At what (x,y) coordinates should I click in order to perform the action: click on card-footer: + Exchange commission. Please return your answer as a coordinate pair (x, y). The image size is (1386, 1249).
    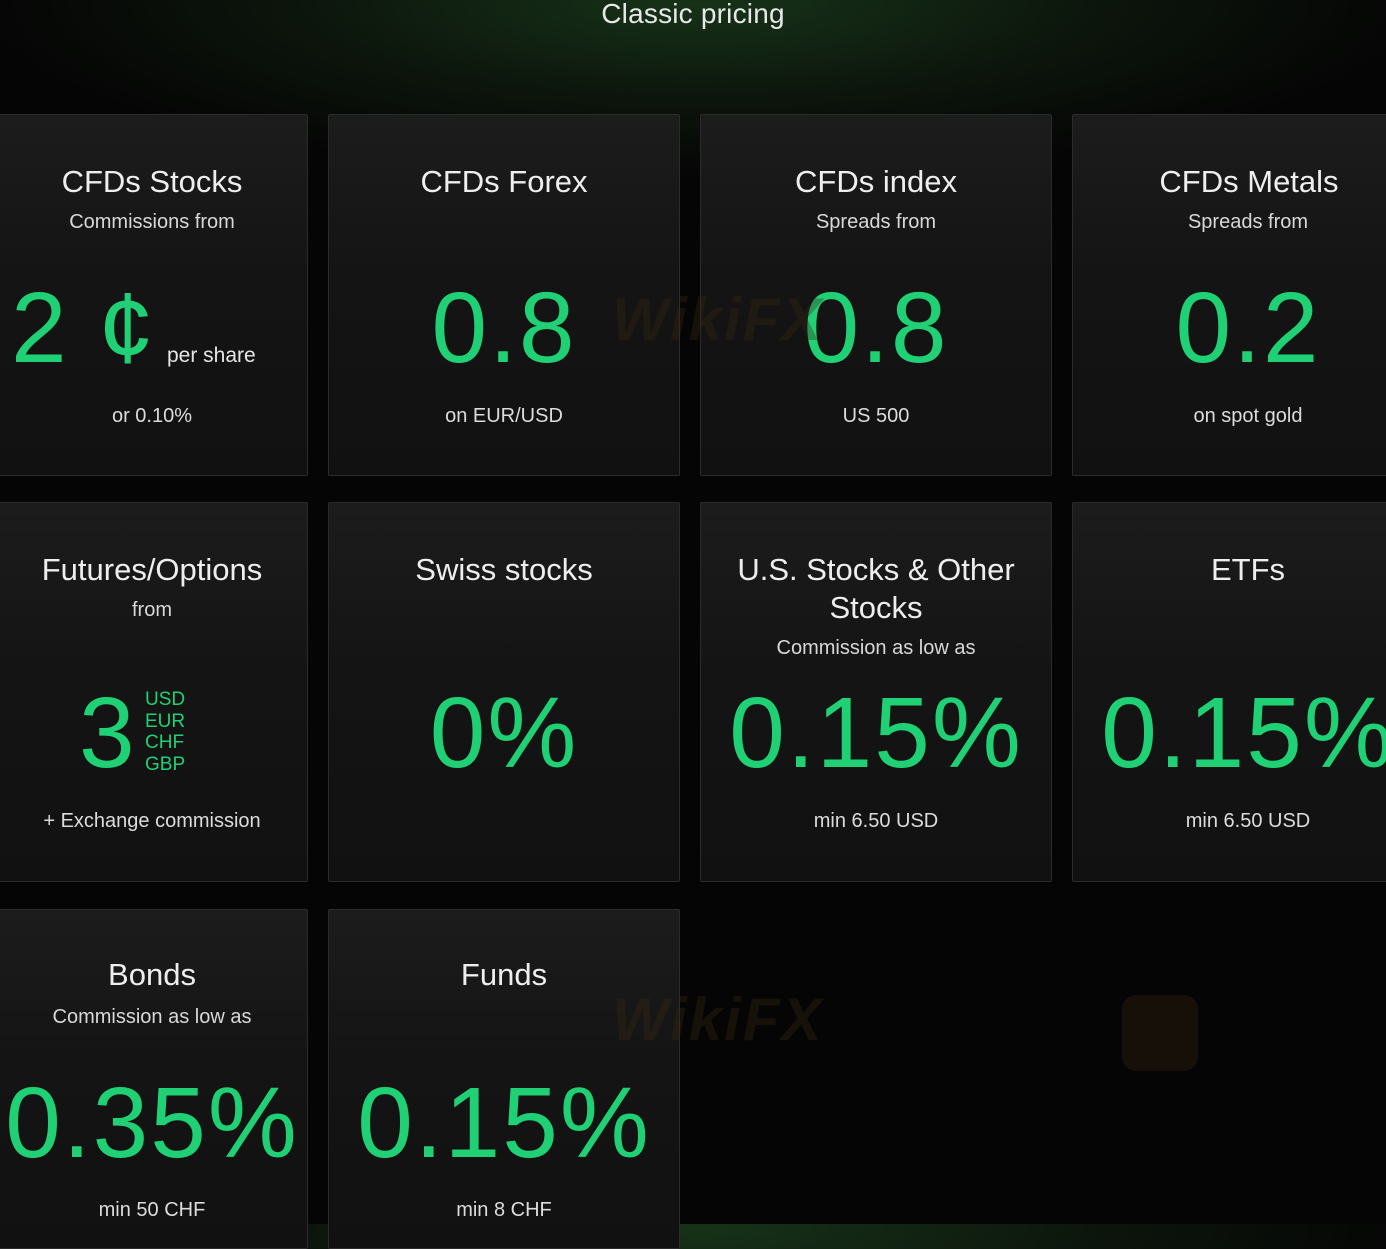
    Looking at the image, I should click on (152, 821).